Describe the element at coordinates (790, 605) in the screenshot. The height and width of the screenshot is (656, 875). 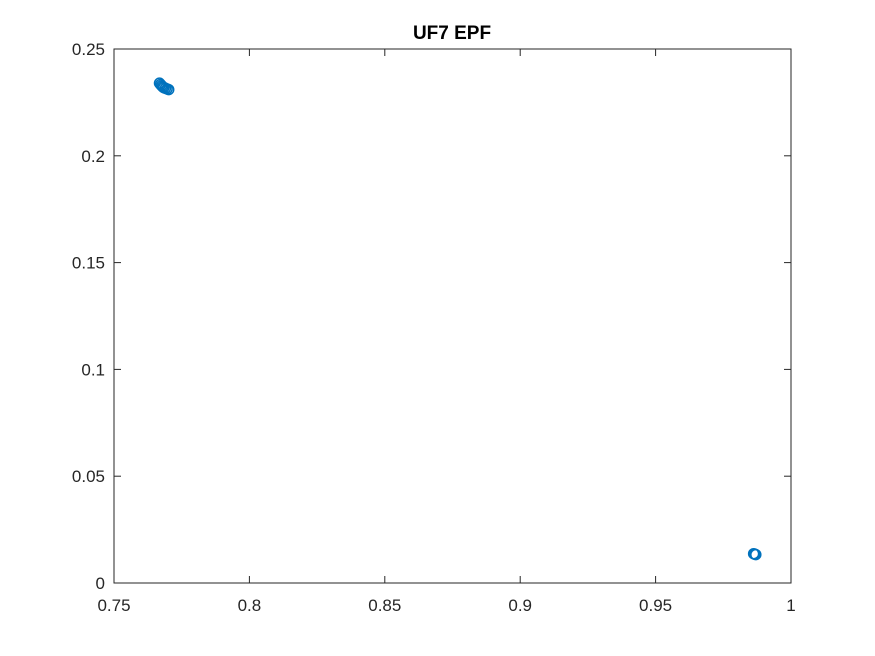
I see `x-tick-label: 1` at that location.